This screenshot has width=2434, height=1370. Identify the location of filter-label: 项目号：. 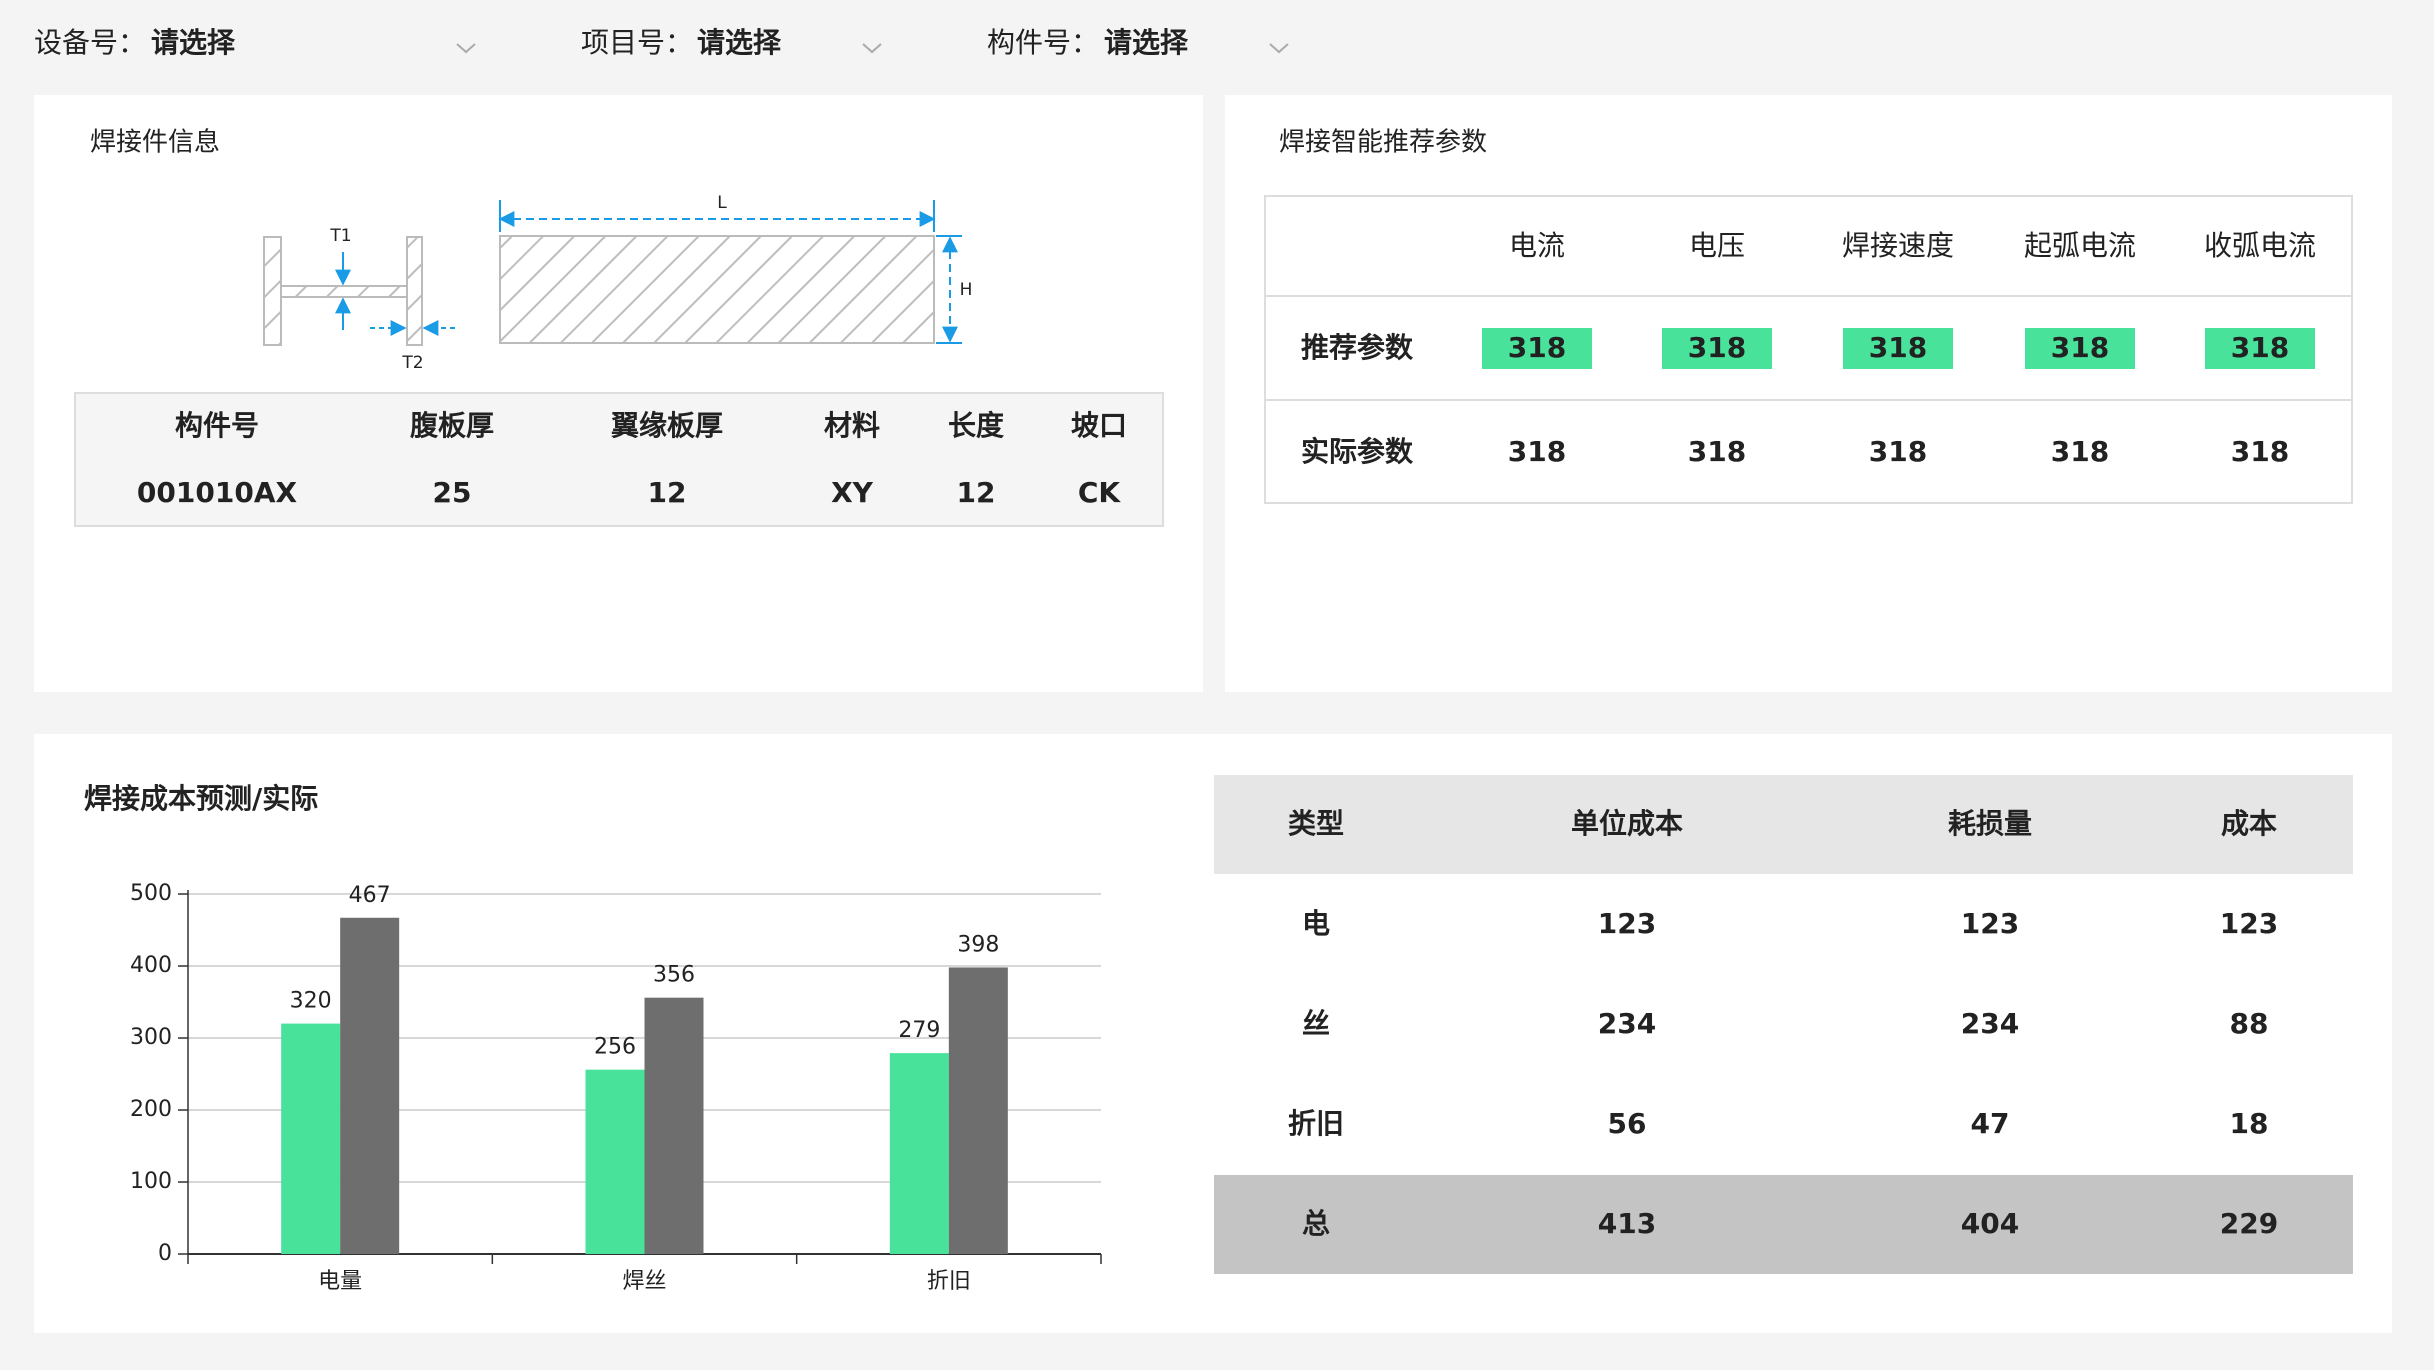
(637, 42).